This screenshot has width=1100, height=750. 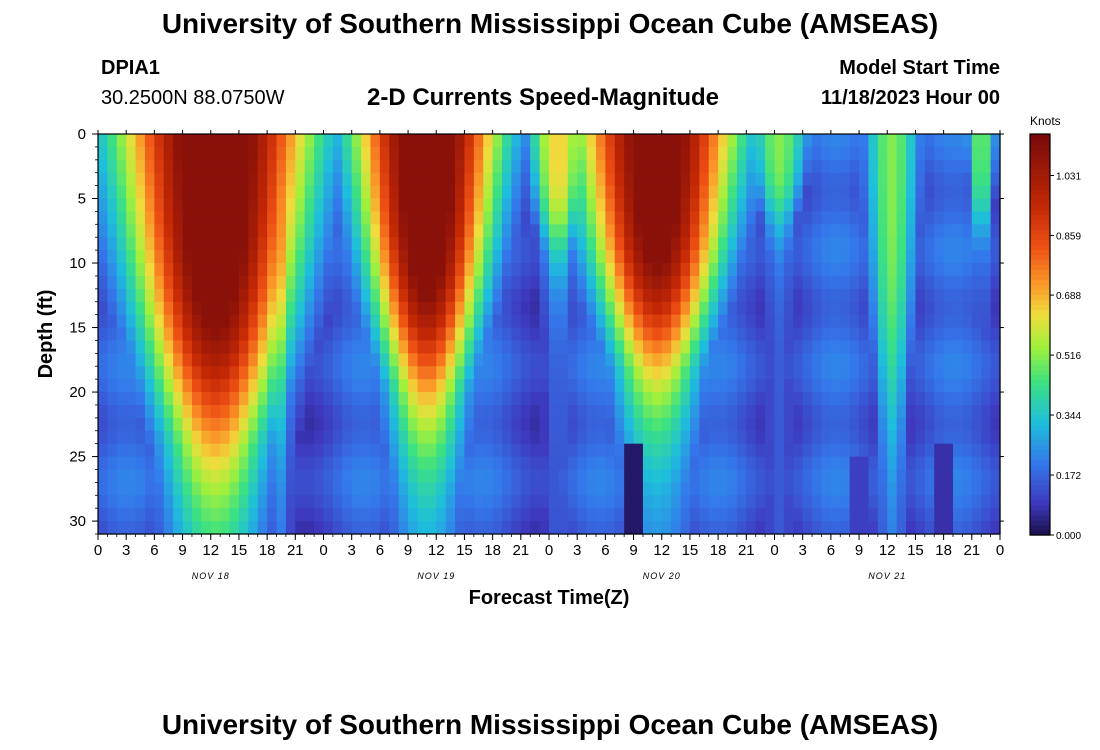 I want to click on x-tick-label: 9, so click(x=408, y=550).